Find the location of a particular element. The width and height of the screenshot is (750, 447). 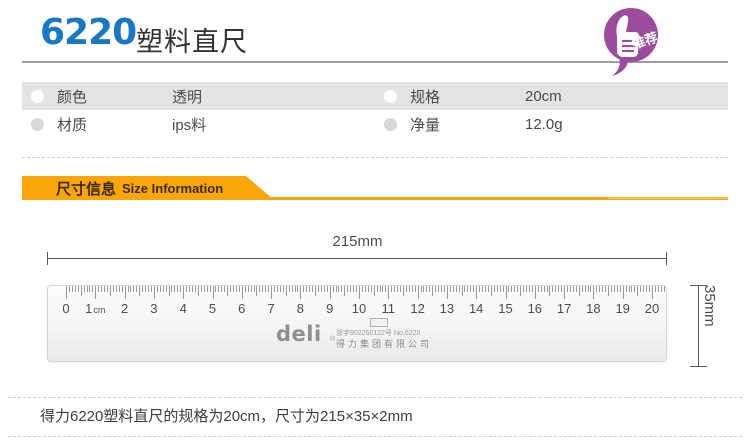

width-dimension-label: 215mm is located at coordinates (357, 241).